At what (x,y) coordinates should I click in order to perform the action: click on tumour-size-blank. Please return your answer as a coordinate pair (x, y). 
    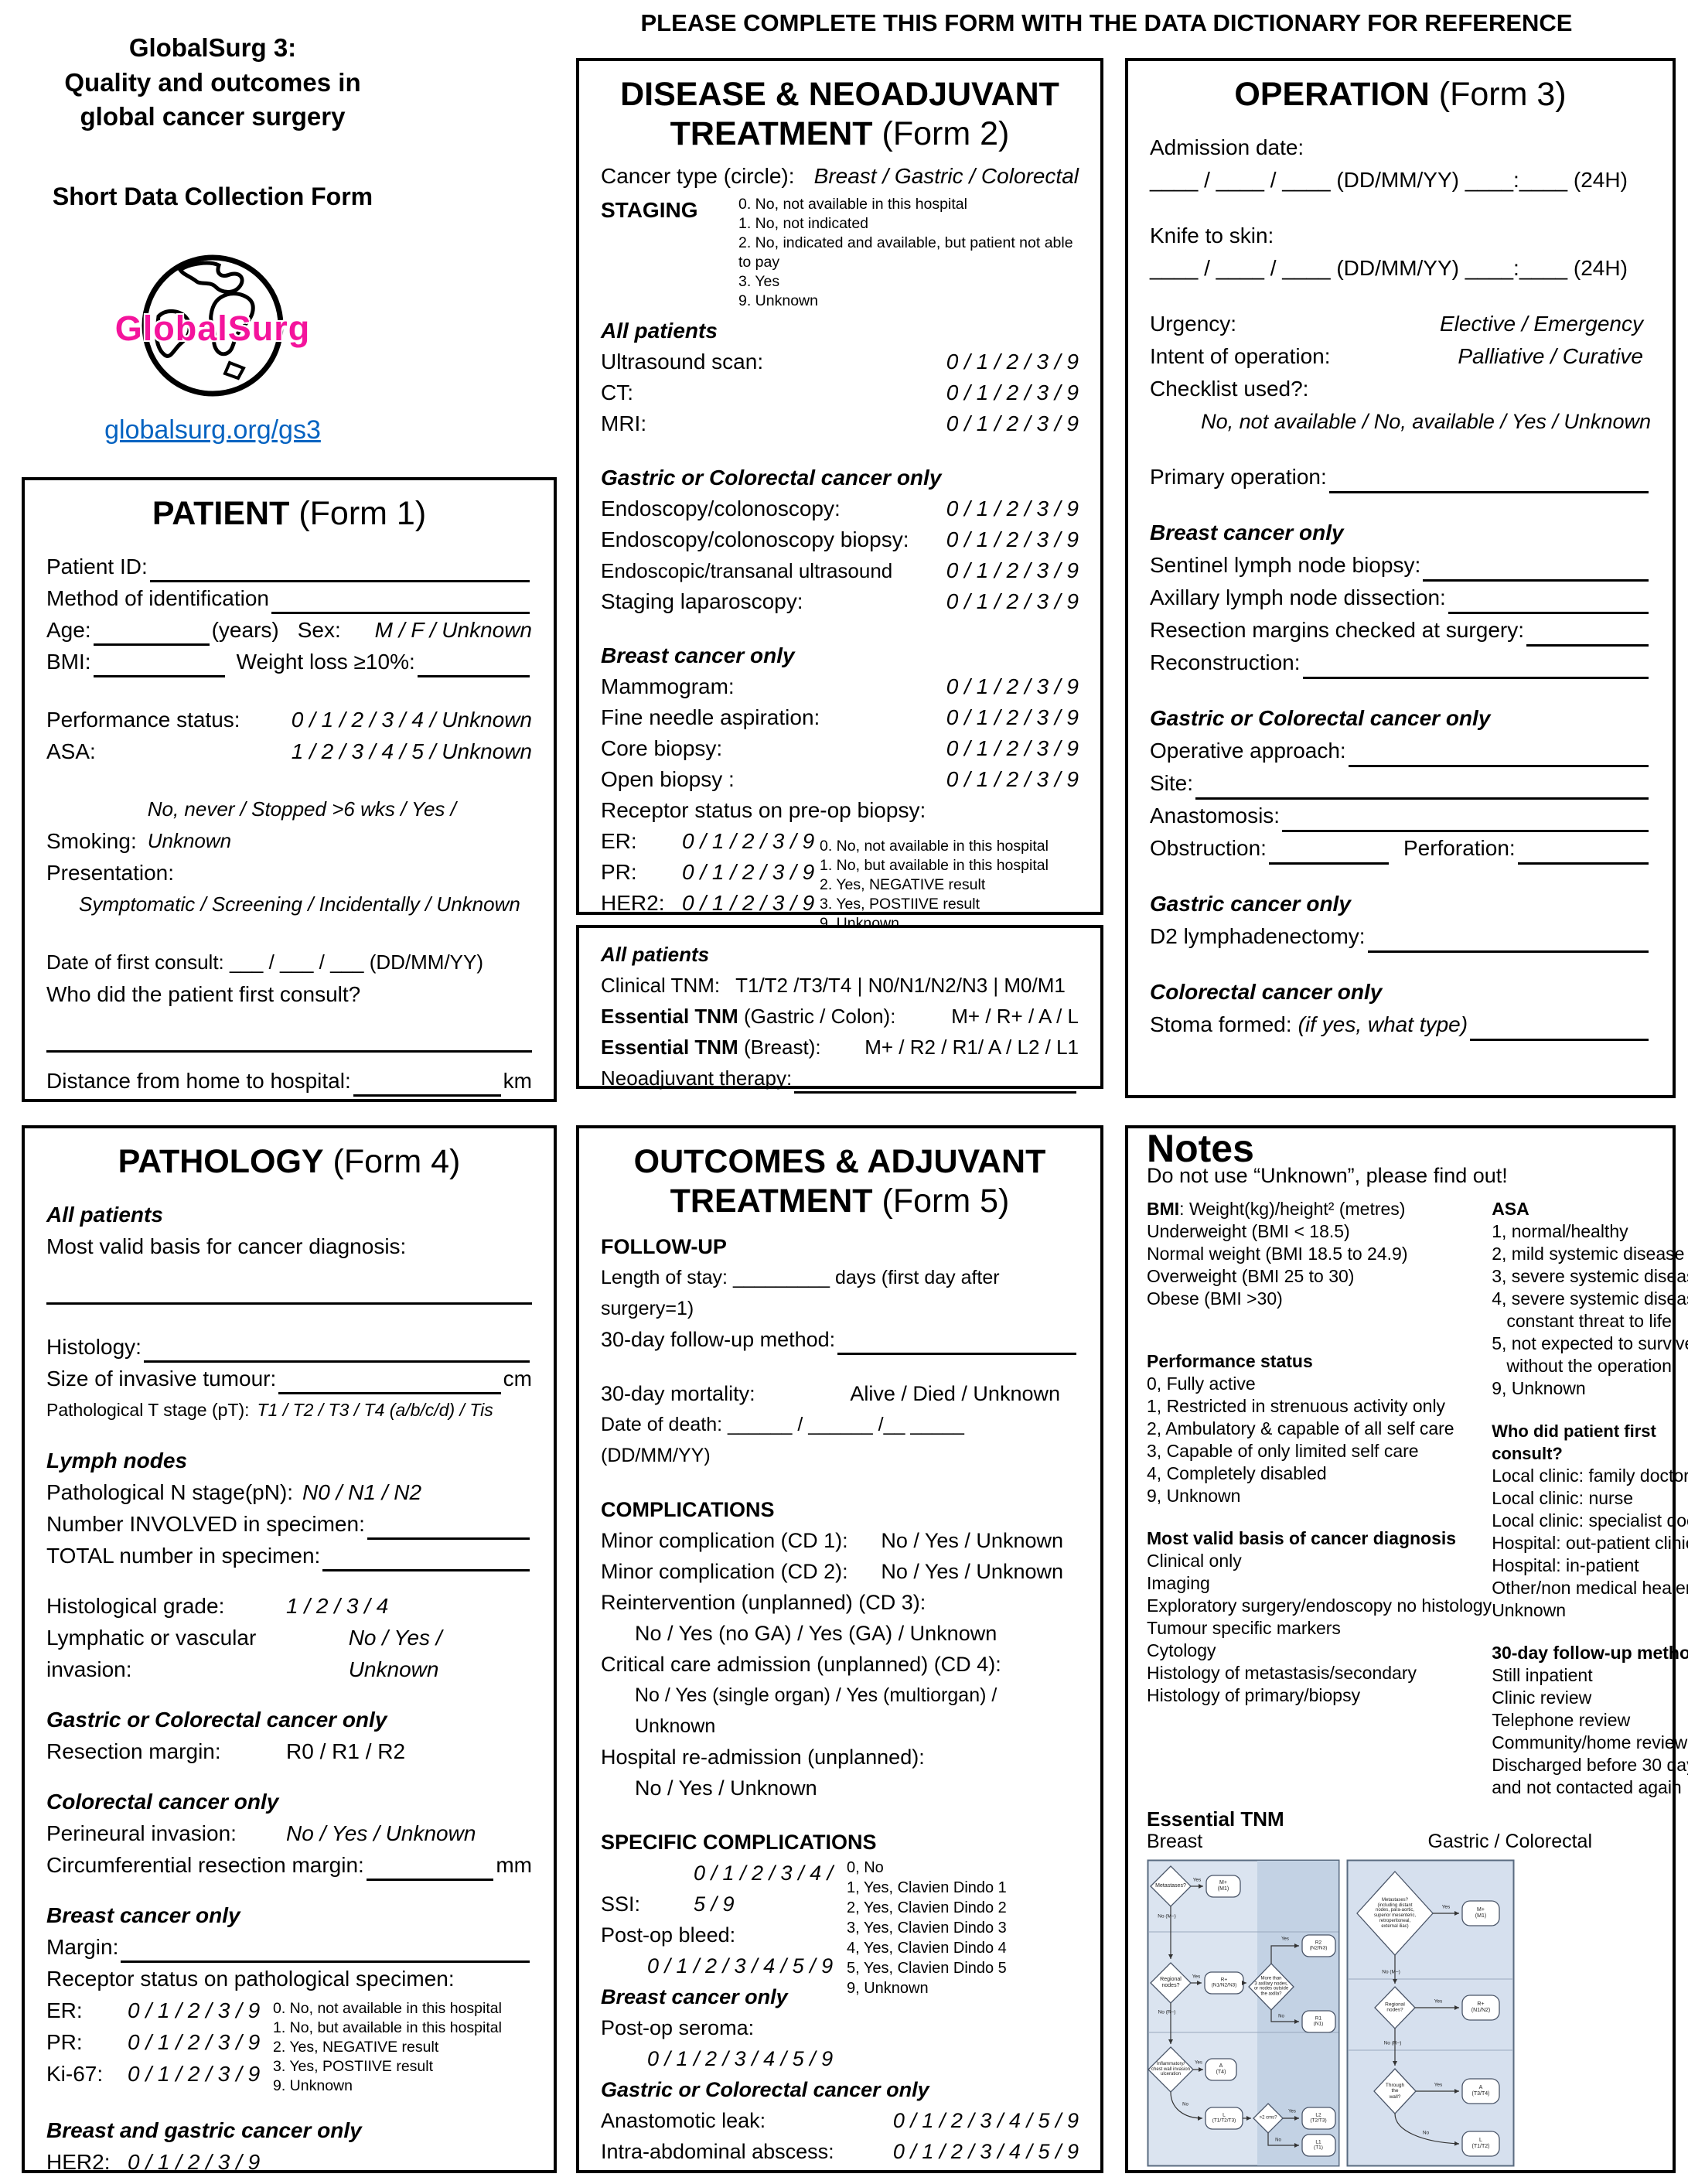
    Looking at the image, I should click on (389, 1383).